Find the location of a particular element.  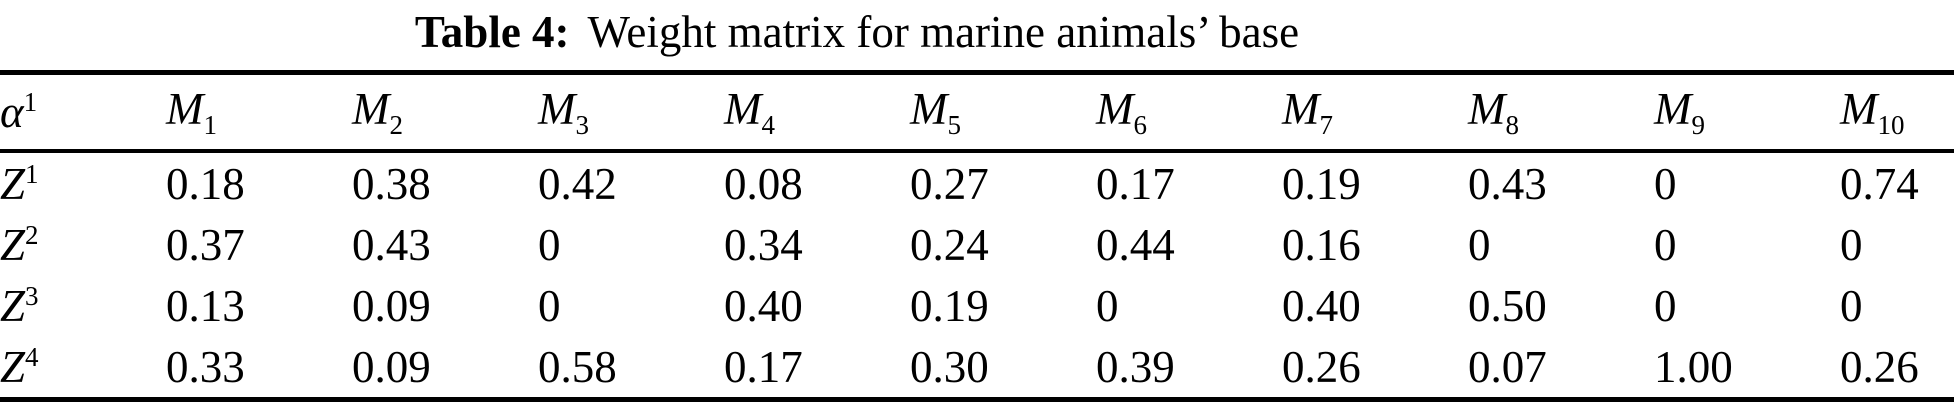

cell-z3-m9: 0 is located at coordinates (1665, 305).